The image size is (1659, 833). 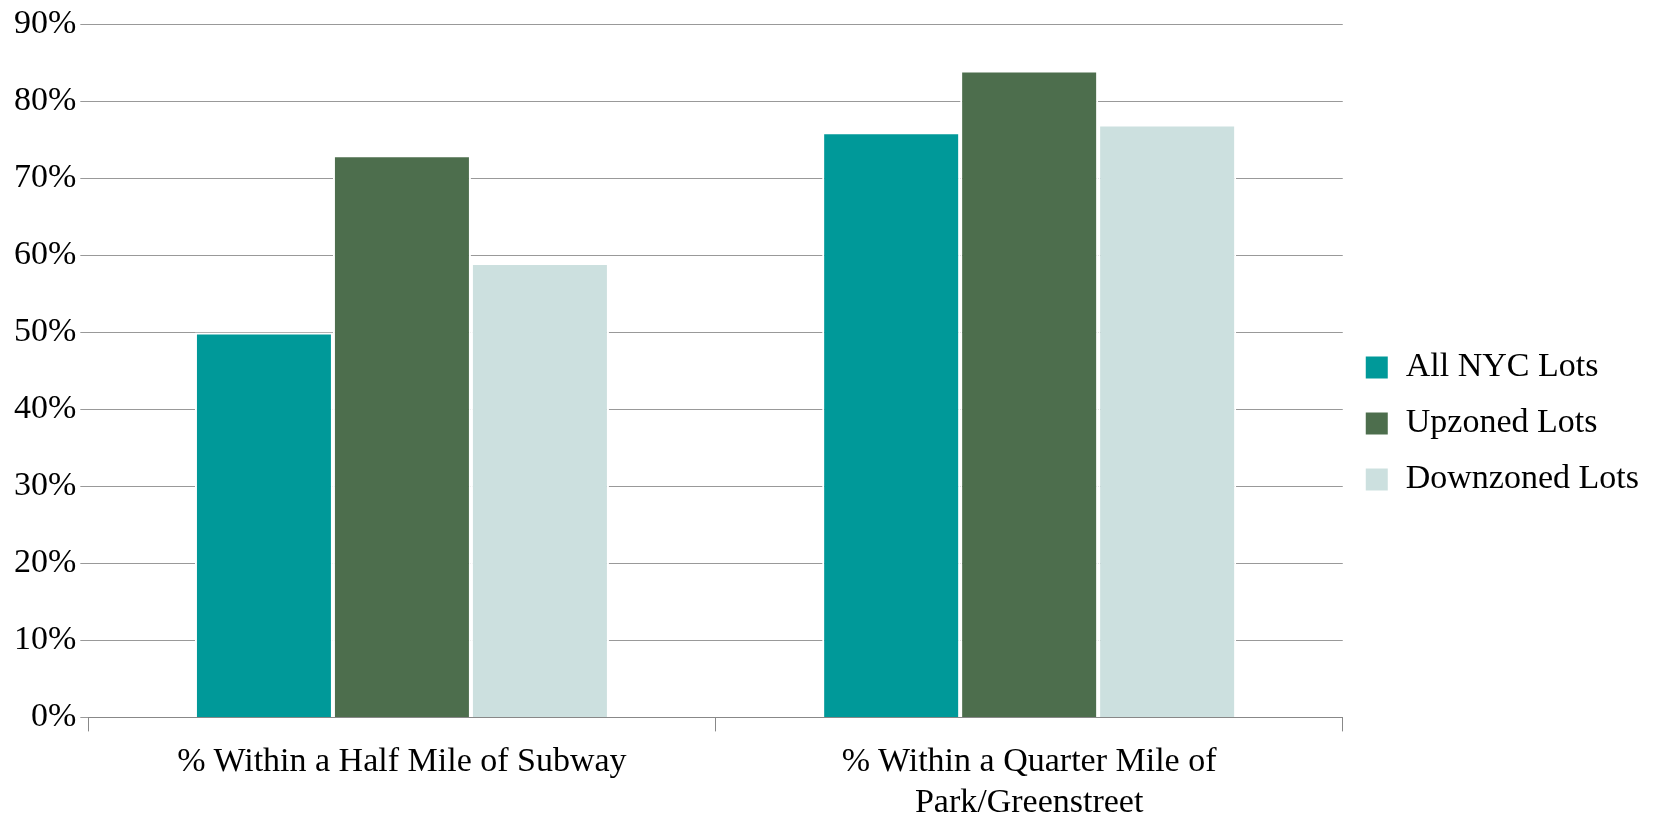 I want to click on legend-label: All NYC Lots, so click(x=1502, y=365).